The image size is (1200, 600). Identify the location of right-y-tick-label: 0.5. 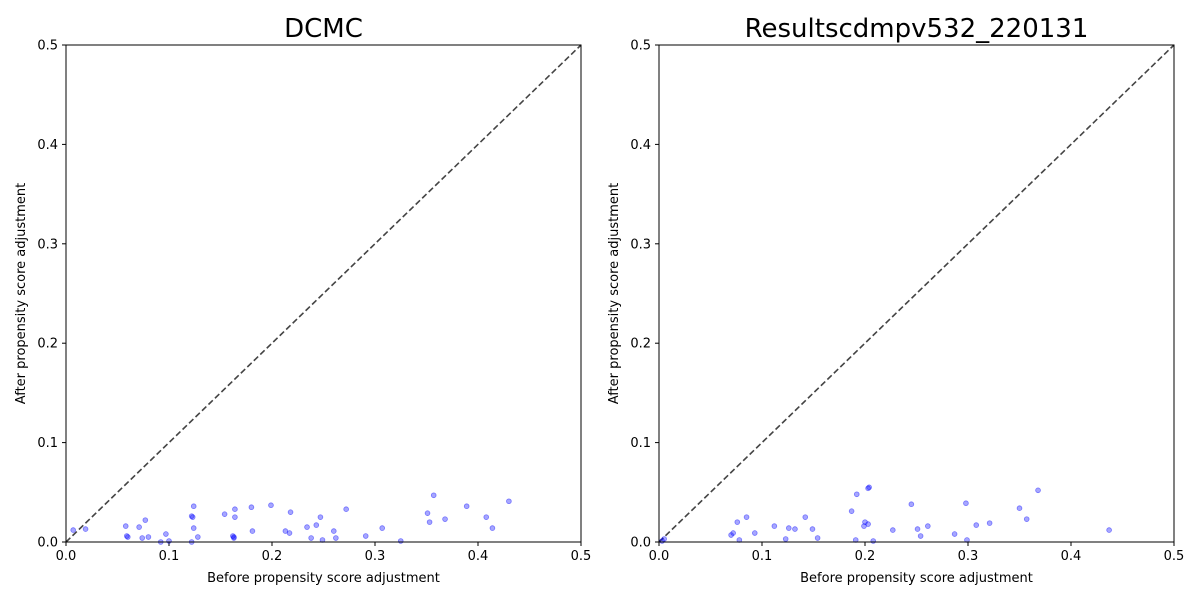
(640, 46).